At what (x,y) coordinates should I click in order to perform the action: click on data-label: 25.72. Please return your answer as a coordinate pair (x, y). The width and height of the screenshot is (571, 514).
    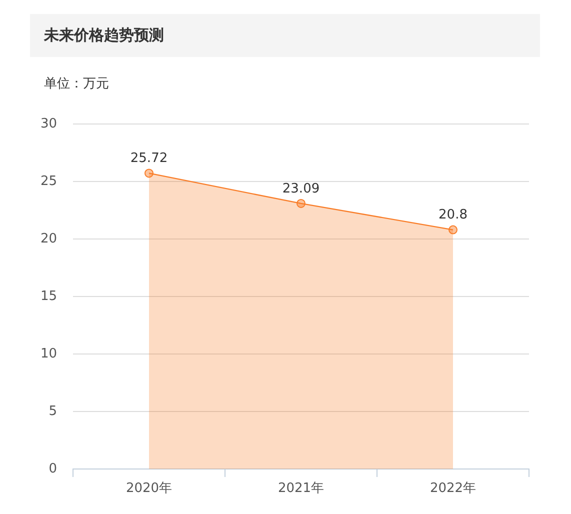
    Looking at the image, I should click on (149, 158).